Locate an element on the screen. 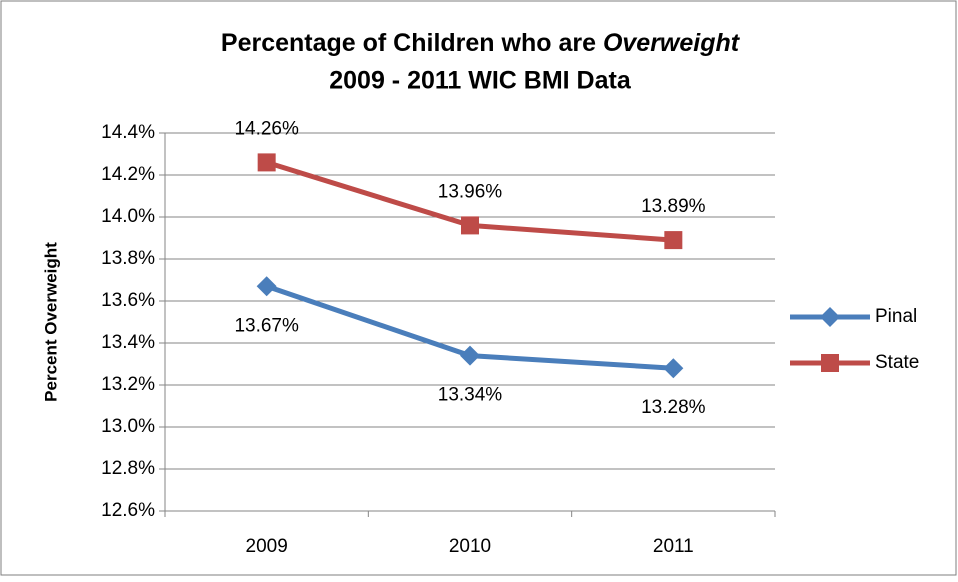 This screenshot has height=582, width=958. y-tick-label: 13.4% is located at coordinates (128, 342).